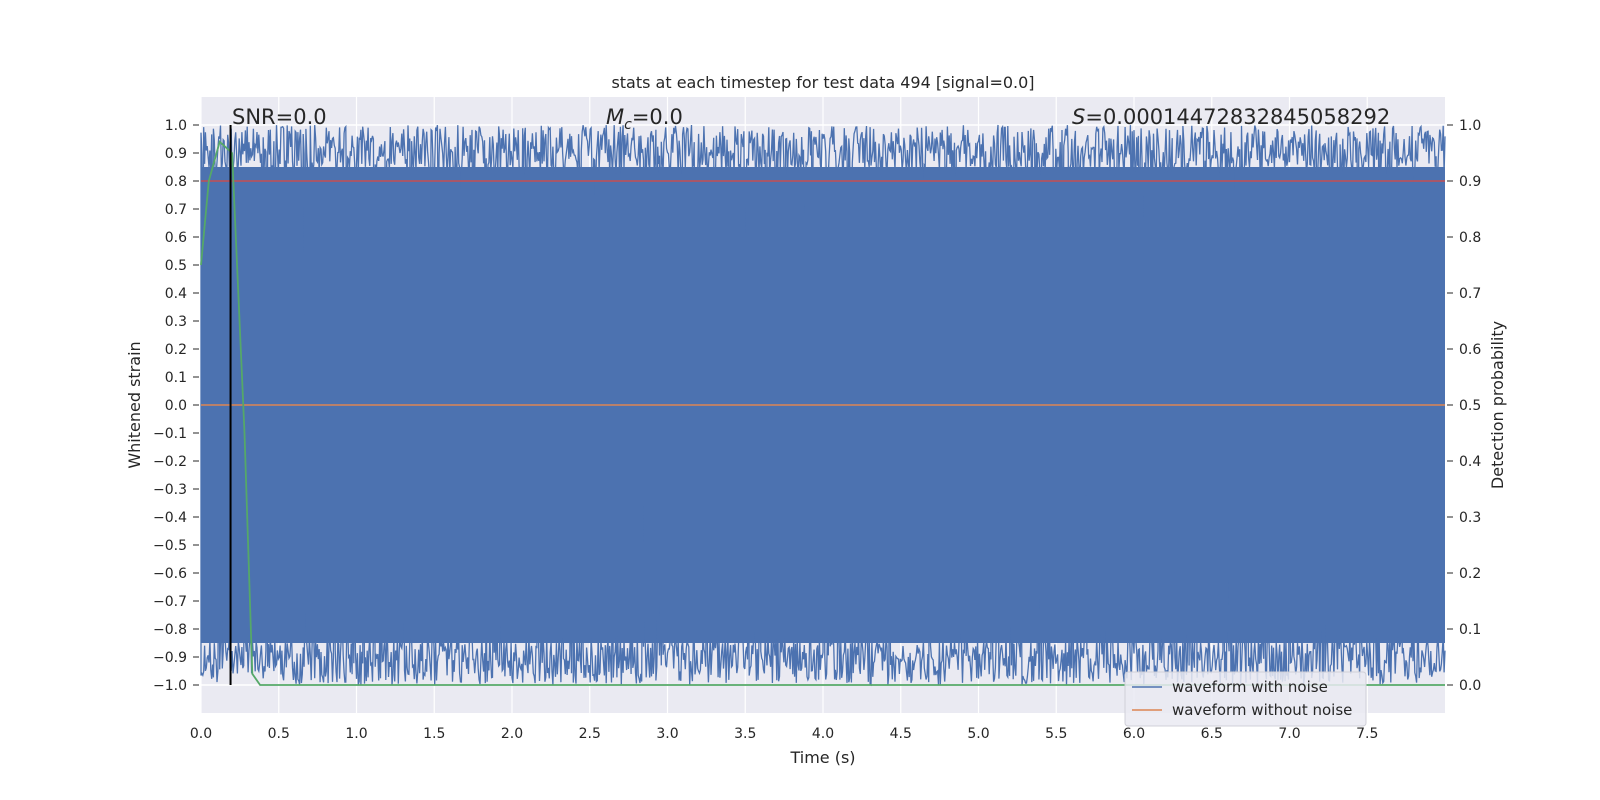  I want to click on y-tick-label: 0.9, so click(176, 154).